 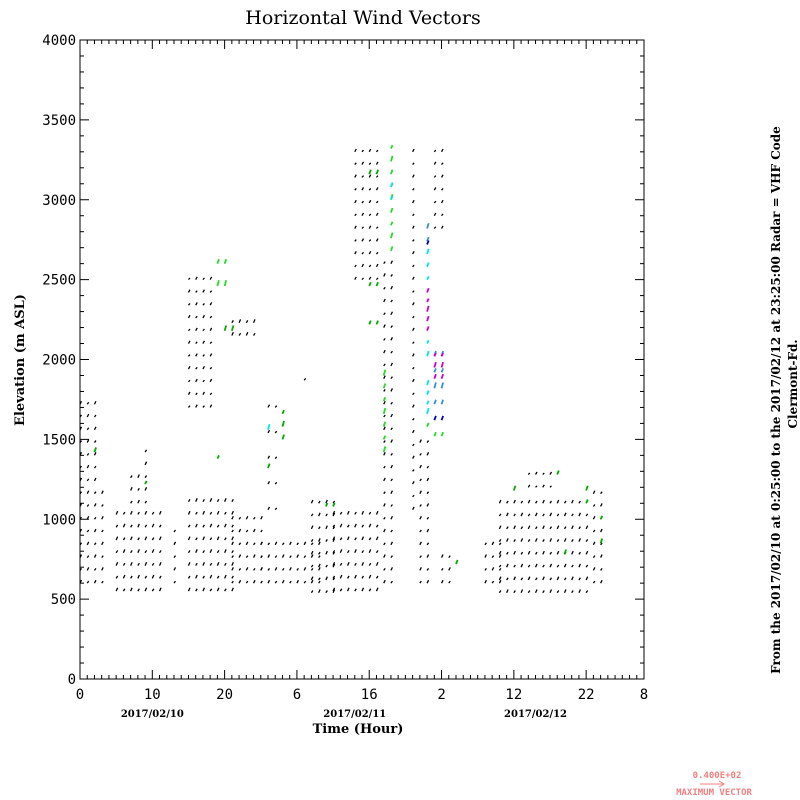 What do you see at coordinates (714, 793) in the screenshot?
I see `max-vector-label: MAXIMUM VECTOR` at bounding box center [714, 793].